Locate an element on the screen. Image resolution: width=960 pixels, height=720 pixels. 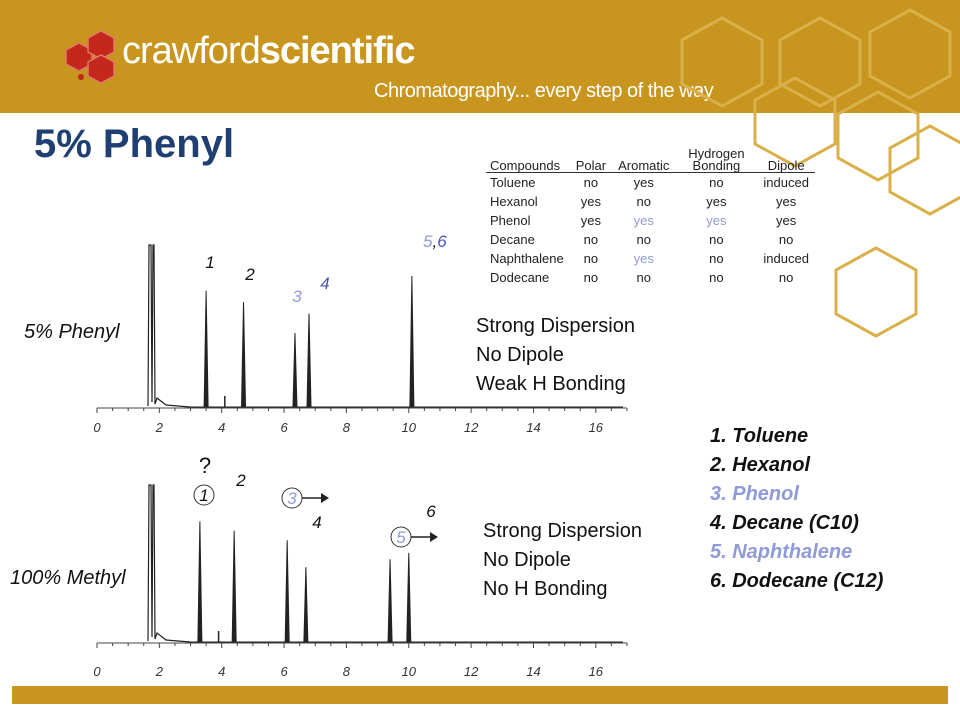
table-row: Hexanol yes no yes yes is located at coordinates (650, 201).